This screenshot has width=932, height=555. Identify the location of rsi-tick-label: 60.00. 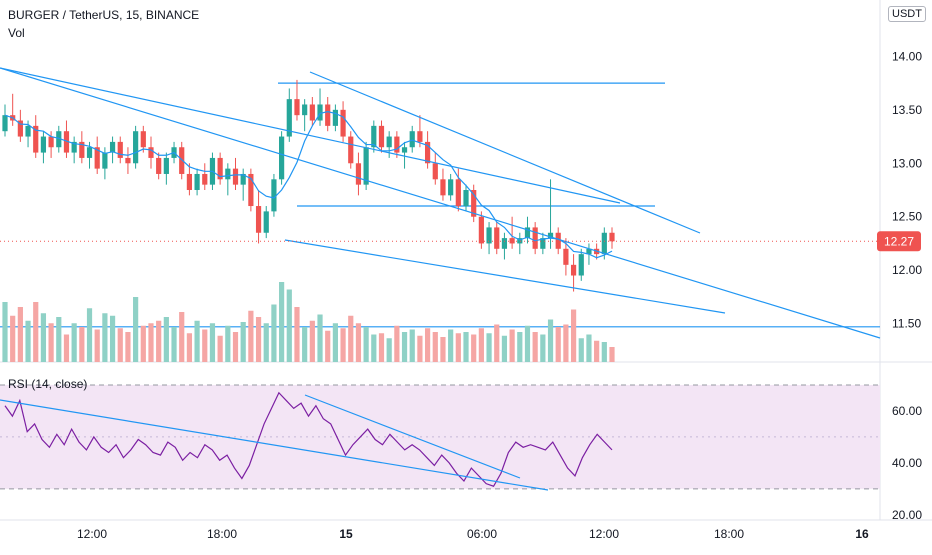
(907, 411).